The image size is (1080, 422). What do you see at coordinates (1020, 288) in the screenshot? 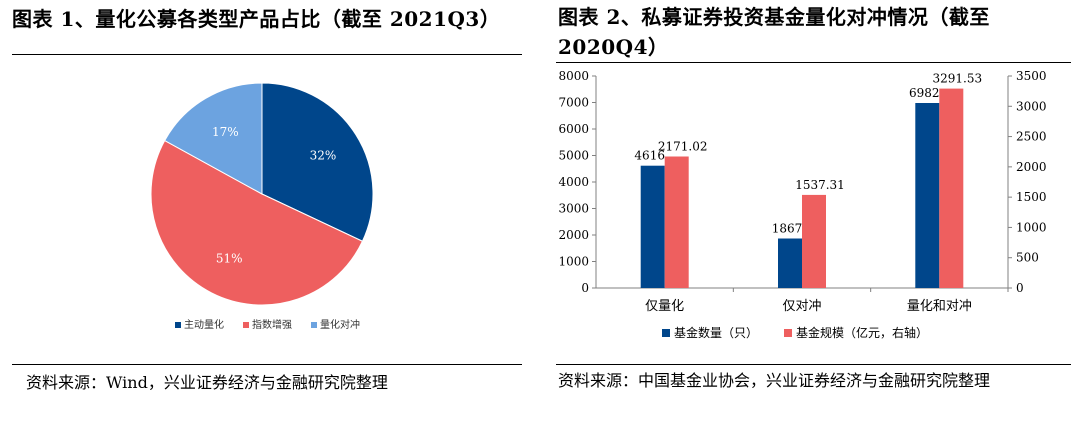
I see `right-y-tick-label-0: 0` at bounding box center [1020, 288].